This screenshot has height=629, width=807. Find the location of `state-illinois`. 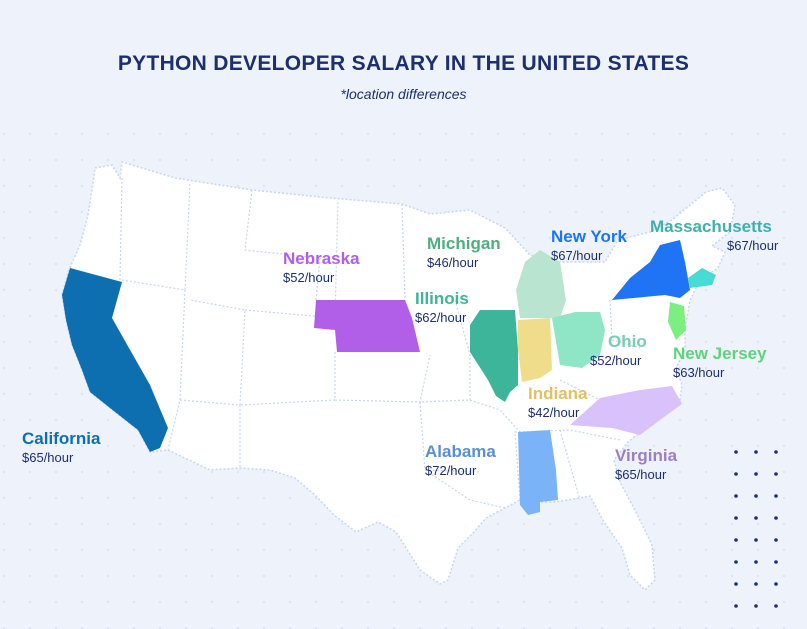

state-illinois is located at coordinates (494, 356).